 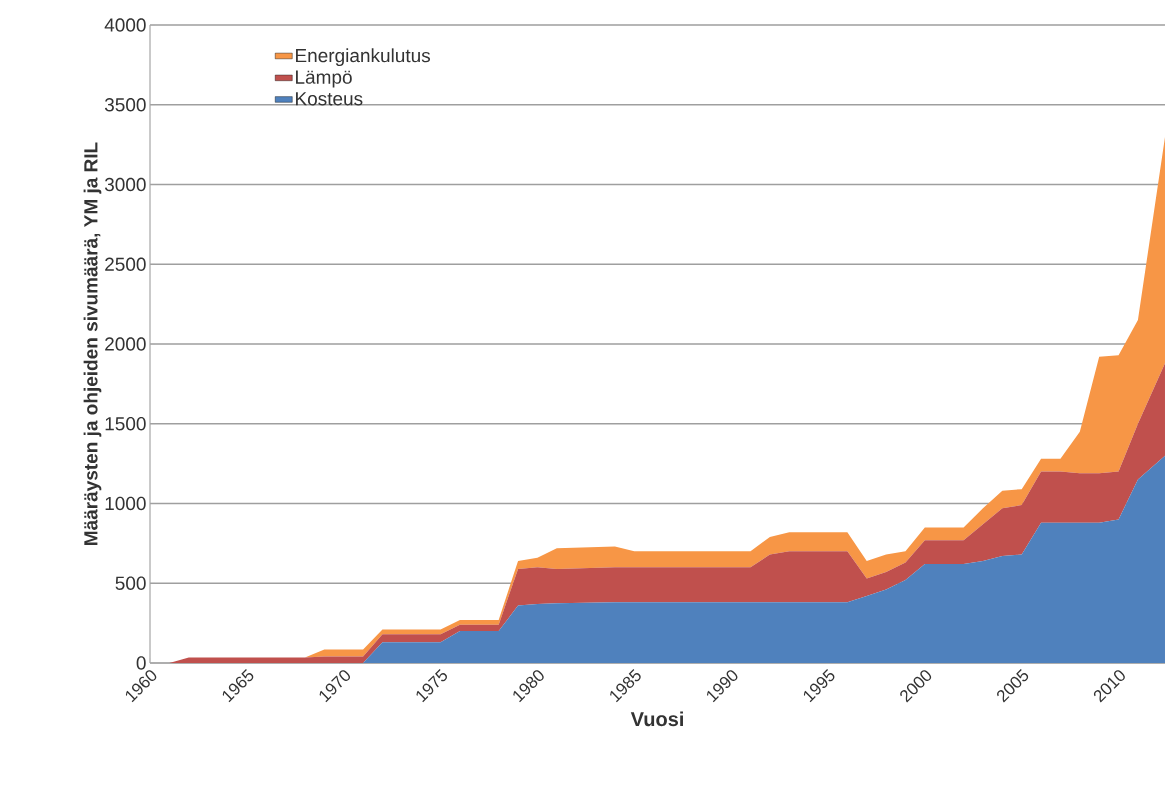 I want to click on y-tick-label: 4000, so click(x=125, y=25).